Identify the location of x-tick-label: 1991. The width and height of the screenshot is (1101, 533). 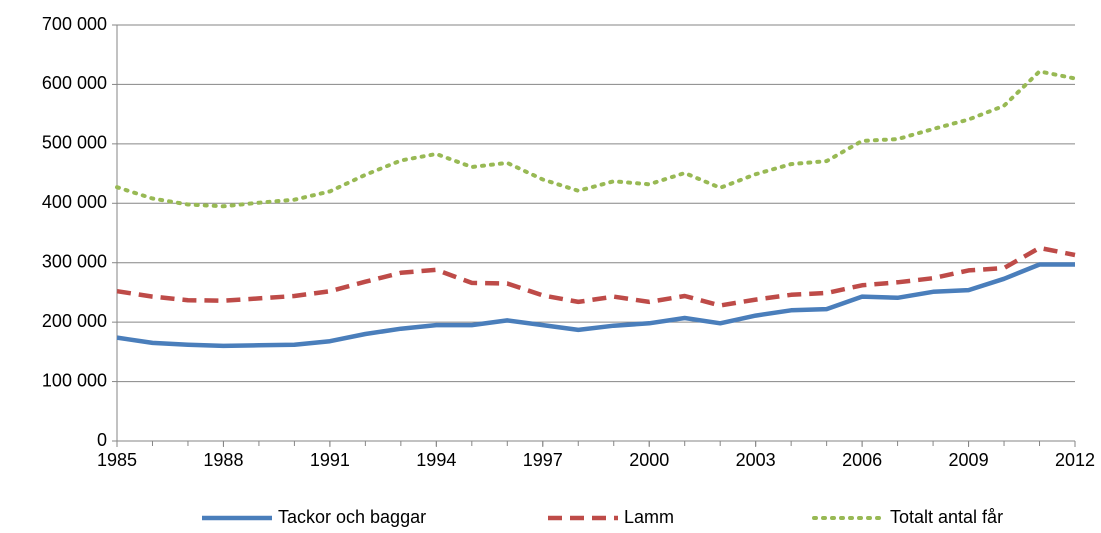
(330, 460).